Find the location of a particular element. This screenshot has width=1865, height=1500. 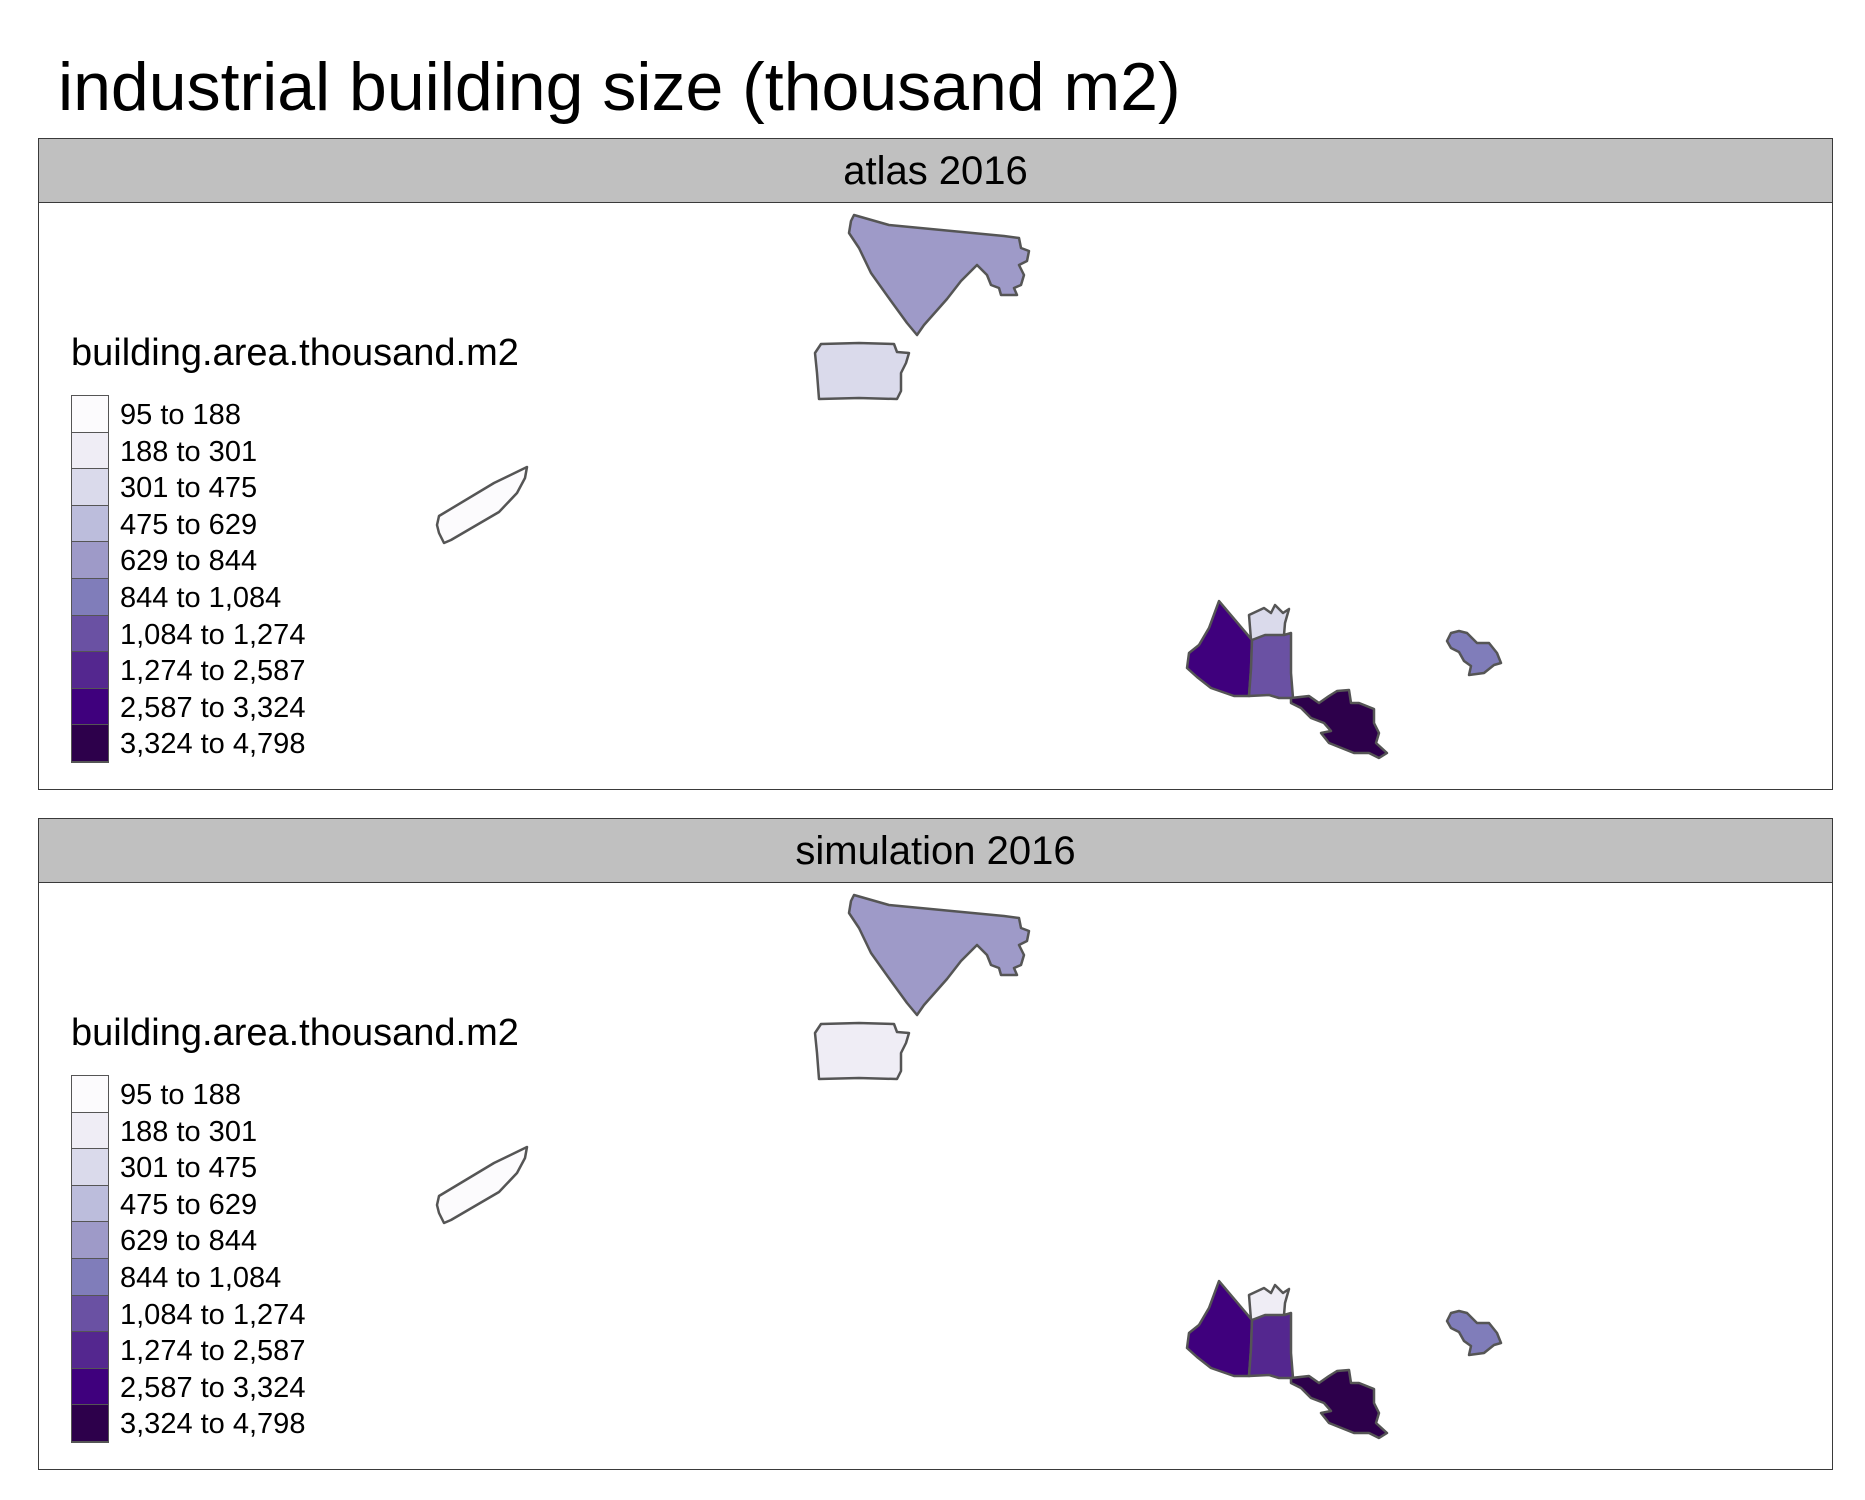

panel-label: simulation 2016 is located at coordinates (935, 851).